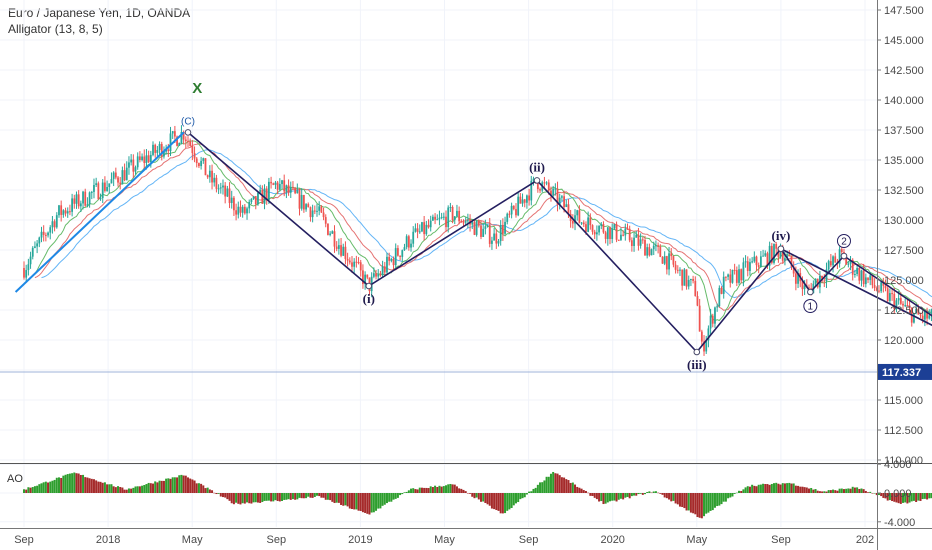 The image size is (932, 550). Describe the element at coordinates (360, 540) in the screenshot. I see `time-tick-label: 2019` at that location.